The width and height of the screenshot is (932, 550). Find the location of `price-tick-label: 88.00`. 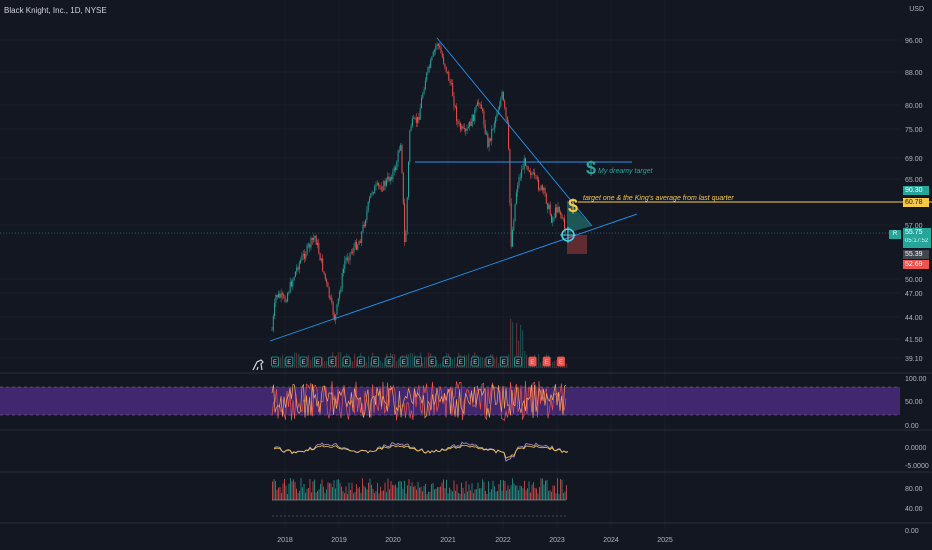

price-tick-label: 88.00 is located at coordinates (914, 73).